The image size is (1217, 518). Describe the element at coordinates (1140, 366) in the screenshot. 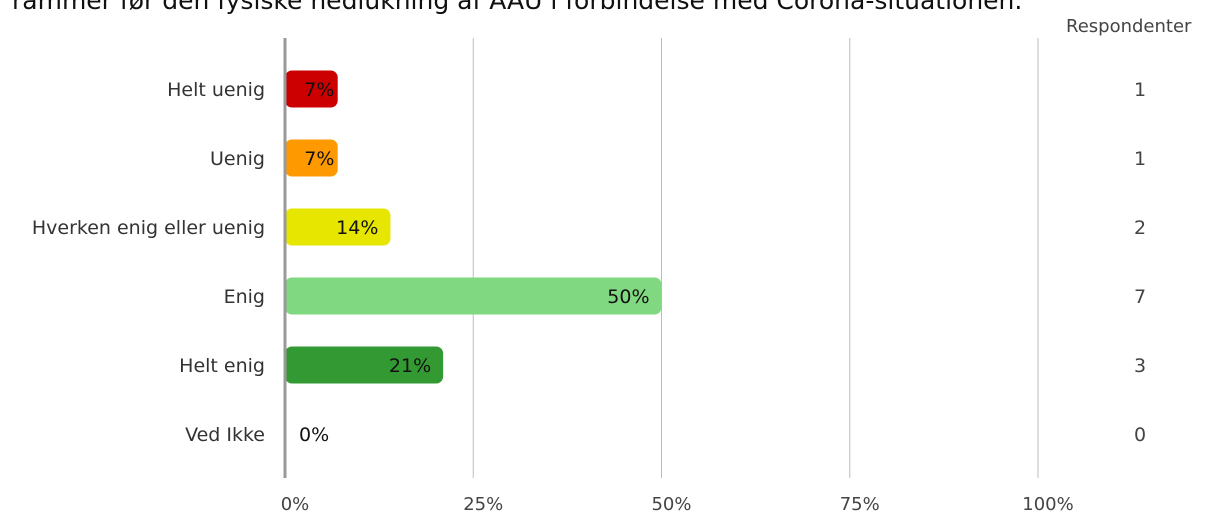

I see `respondent-count: 3` at that location.